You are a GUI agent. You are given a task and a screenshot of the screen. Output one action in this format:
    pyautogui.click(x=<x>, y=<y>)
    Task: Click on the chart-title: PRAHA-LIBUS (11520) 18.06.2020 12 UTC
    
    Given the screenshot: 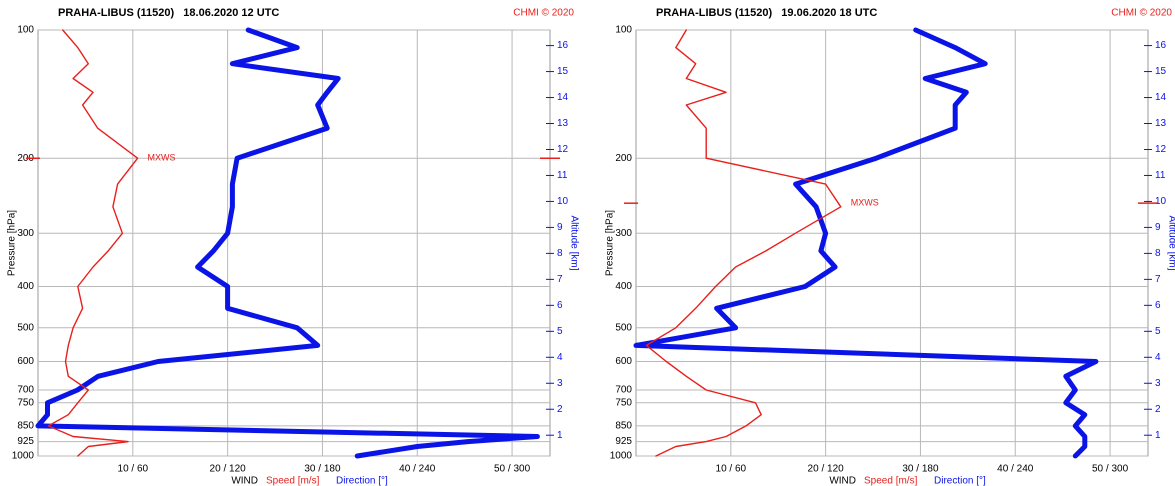 What is the action you would take?
    pyautogui.click(x=168, y=13)
    